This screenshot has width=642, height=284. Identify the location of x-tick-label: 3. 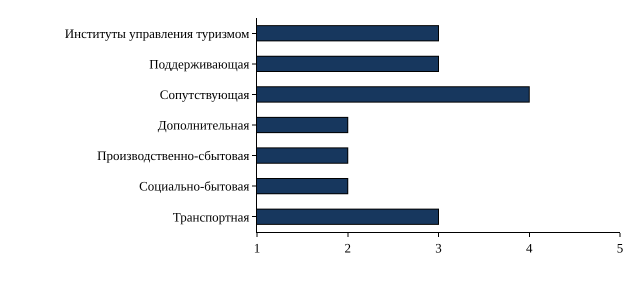
(438, 248).